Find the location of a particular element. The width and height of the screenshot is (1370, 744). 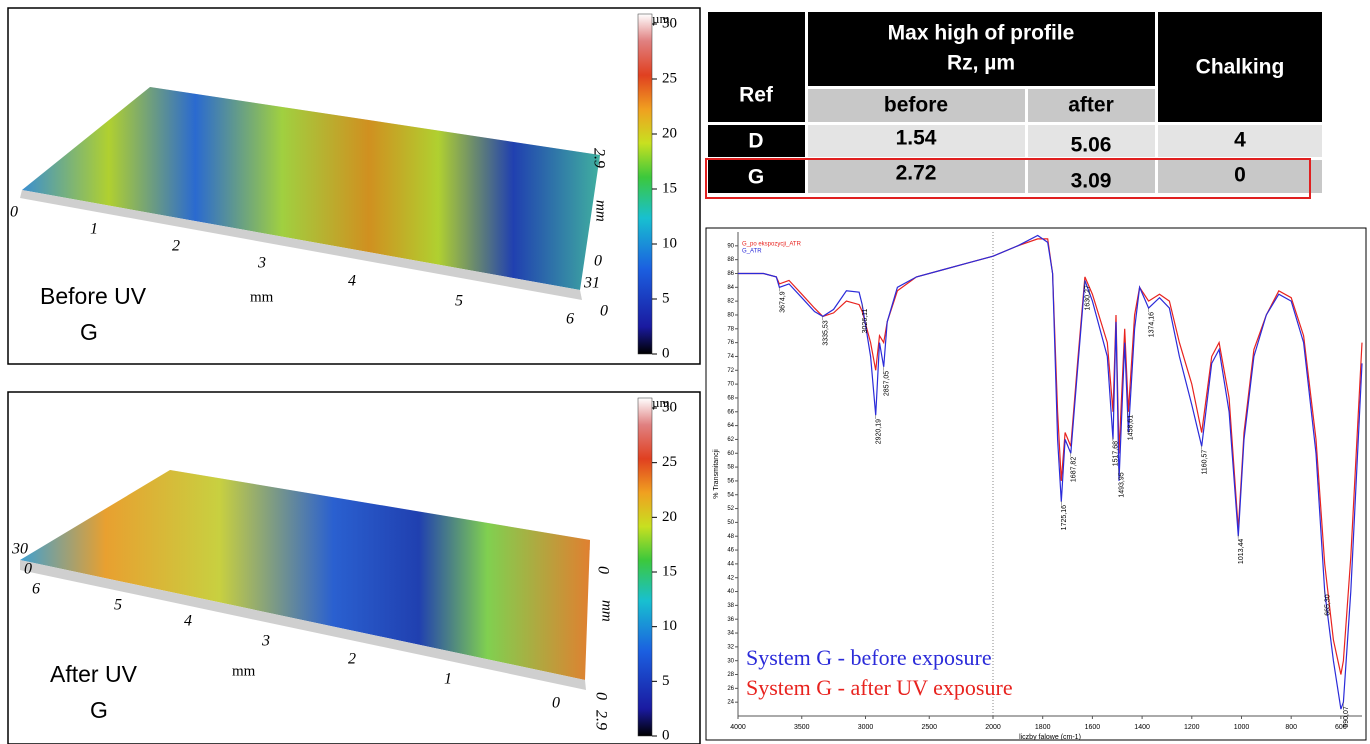

header-cell is located at coordinates (756, 67).